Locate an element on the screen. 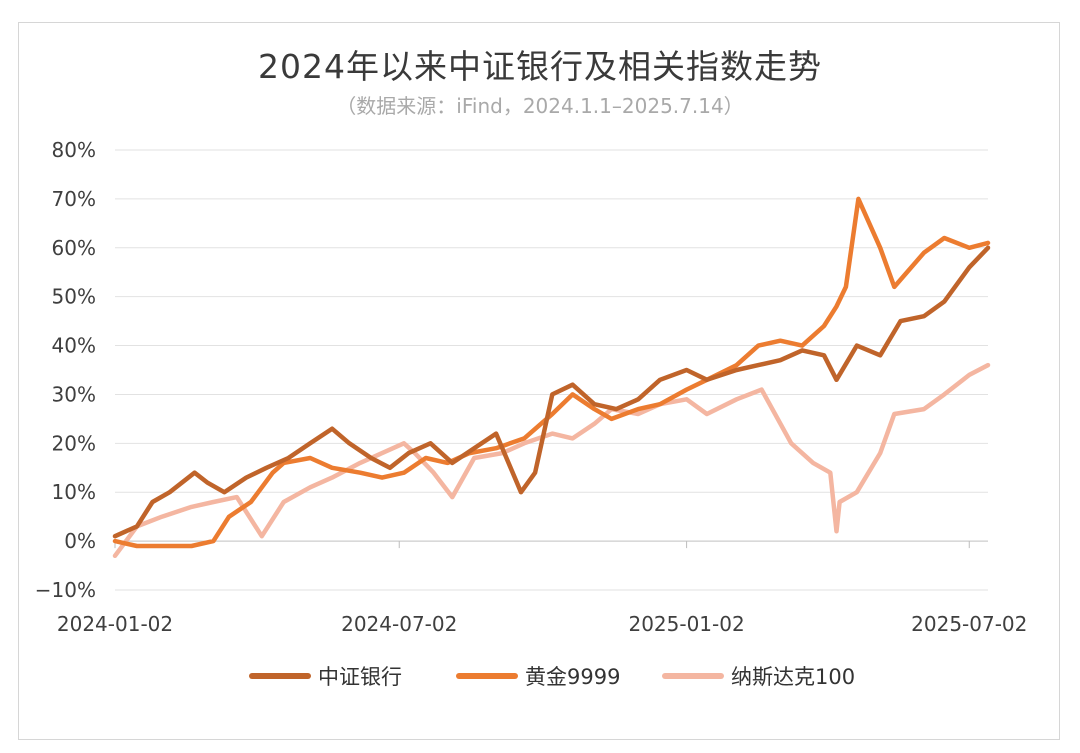 Image resolution: width=1080 pixels, height=753 pixels. x-axis is located at coordinates (551, 544).